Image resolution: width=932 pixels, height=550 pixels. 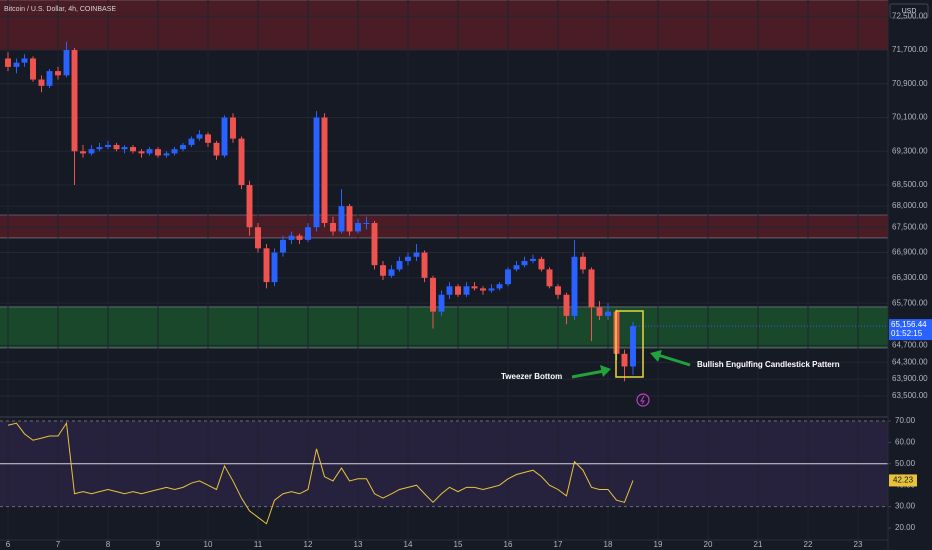 I want to click on rsi-value-box, so click(x=903, y=480).